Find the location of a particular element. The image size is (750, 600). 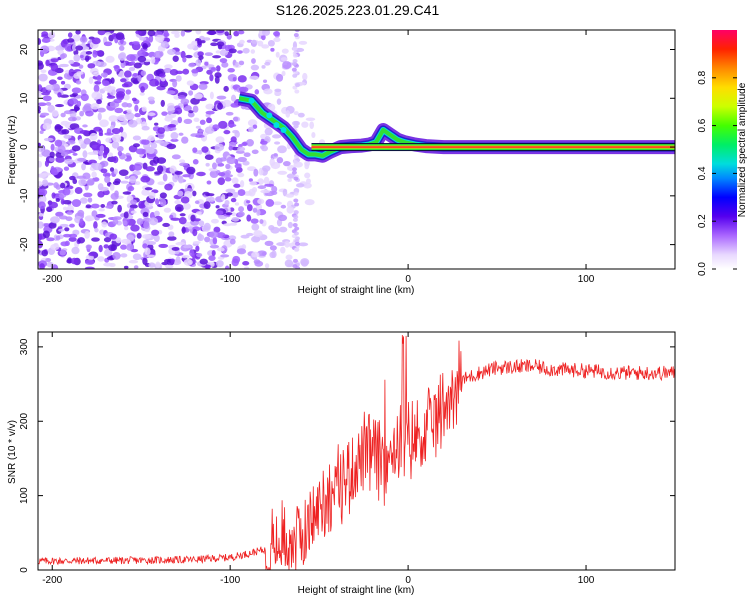

bottom-x-tick-label: -200 is located at coordinates (52, 580).